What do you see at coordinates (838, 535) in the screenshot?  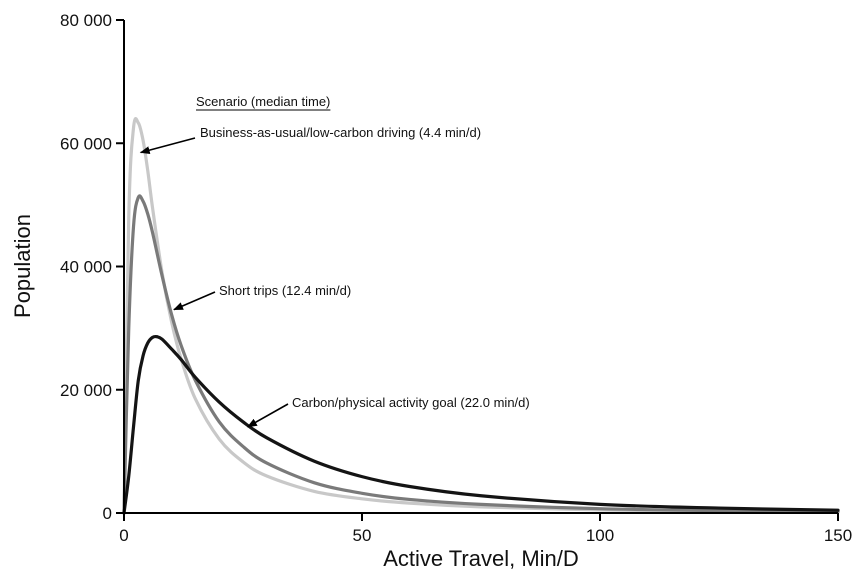 I see `x-tick-label: 150` at bounding box center [838, 535].